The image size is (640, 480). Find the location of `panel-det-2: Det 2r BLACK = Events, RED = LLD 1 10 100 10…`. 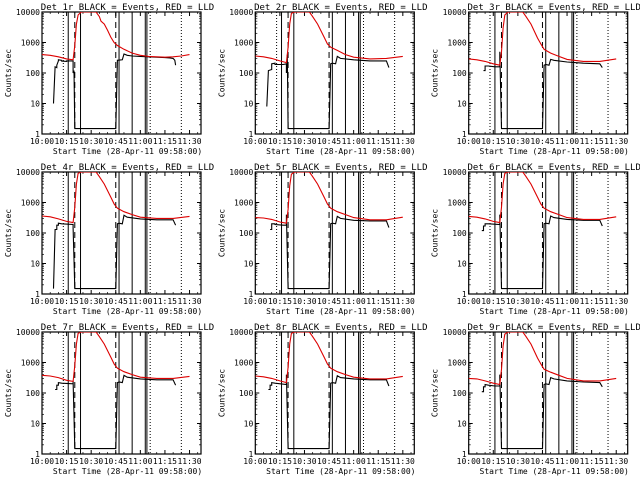

panel-det-2: Det 2r BLACK = Events, RED = LLD 1 10 100 10… is located at coordinates (322, 79).